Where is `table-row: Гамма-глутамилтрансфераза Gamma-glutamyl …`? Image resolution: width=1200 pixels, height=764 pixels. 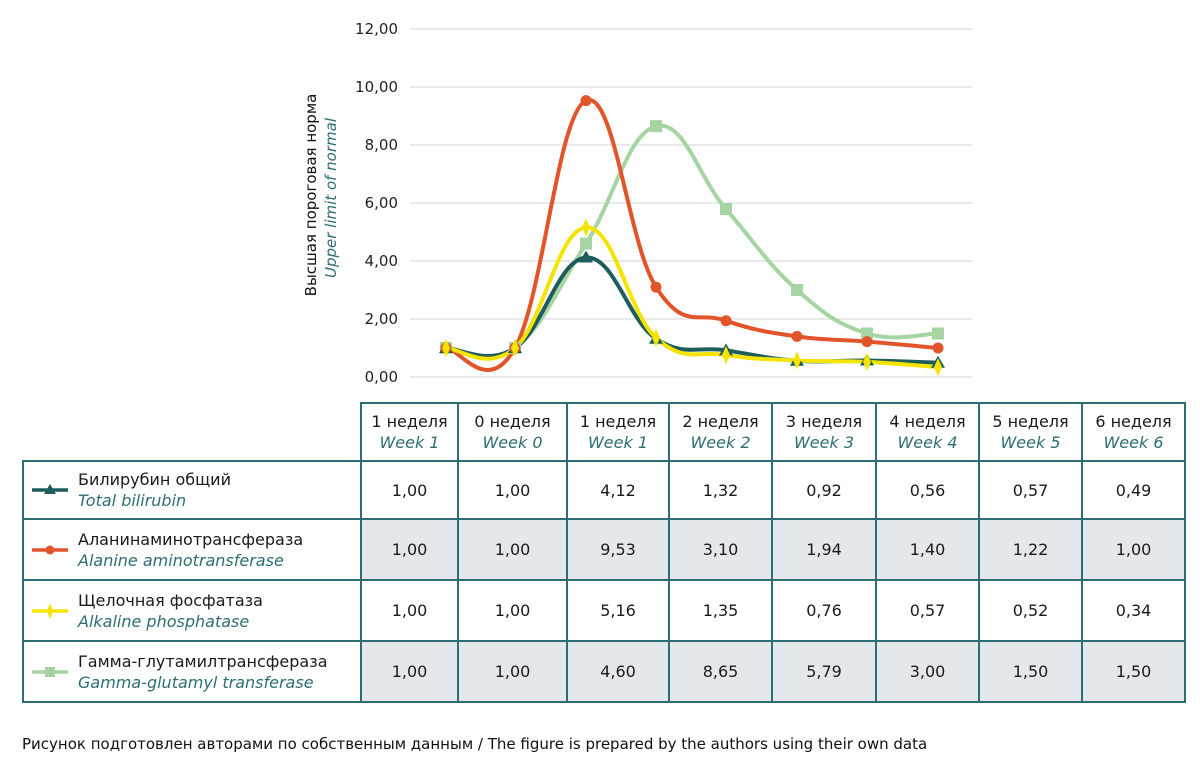 table-row: Гамма-глутамилтрансфераза Gamma-glutamyl … is located at coordinates (604, 671).